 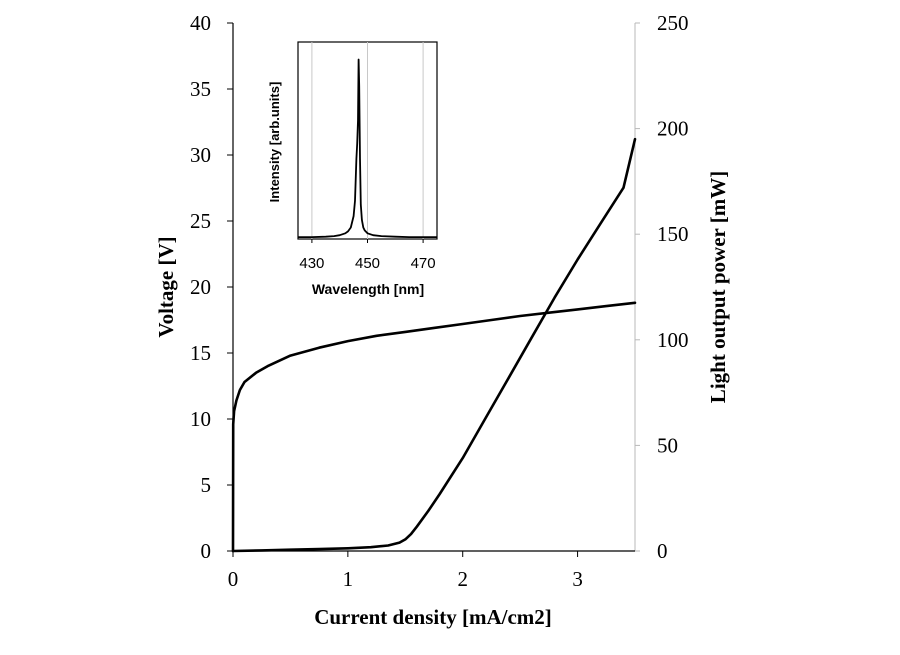 I want to click on y-right-tick-label: 100, so click(x=673, y=340).